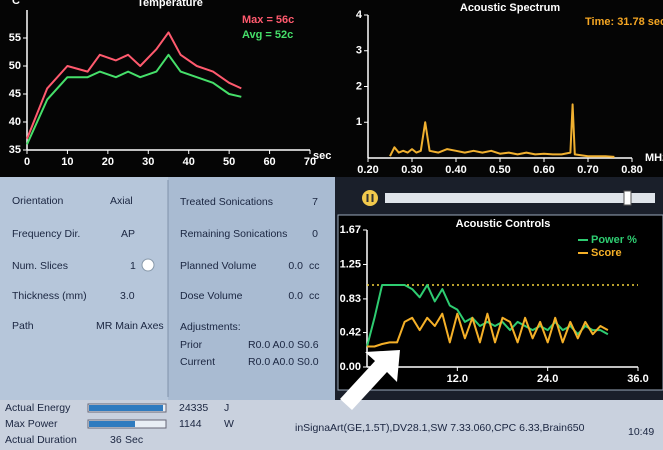 The height and width of the screenshot is (450, 663). Describe the element at coordinates (315, 234) in the screenshot. I see `field-value: 0` at that location.